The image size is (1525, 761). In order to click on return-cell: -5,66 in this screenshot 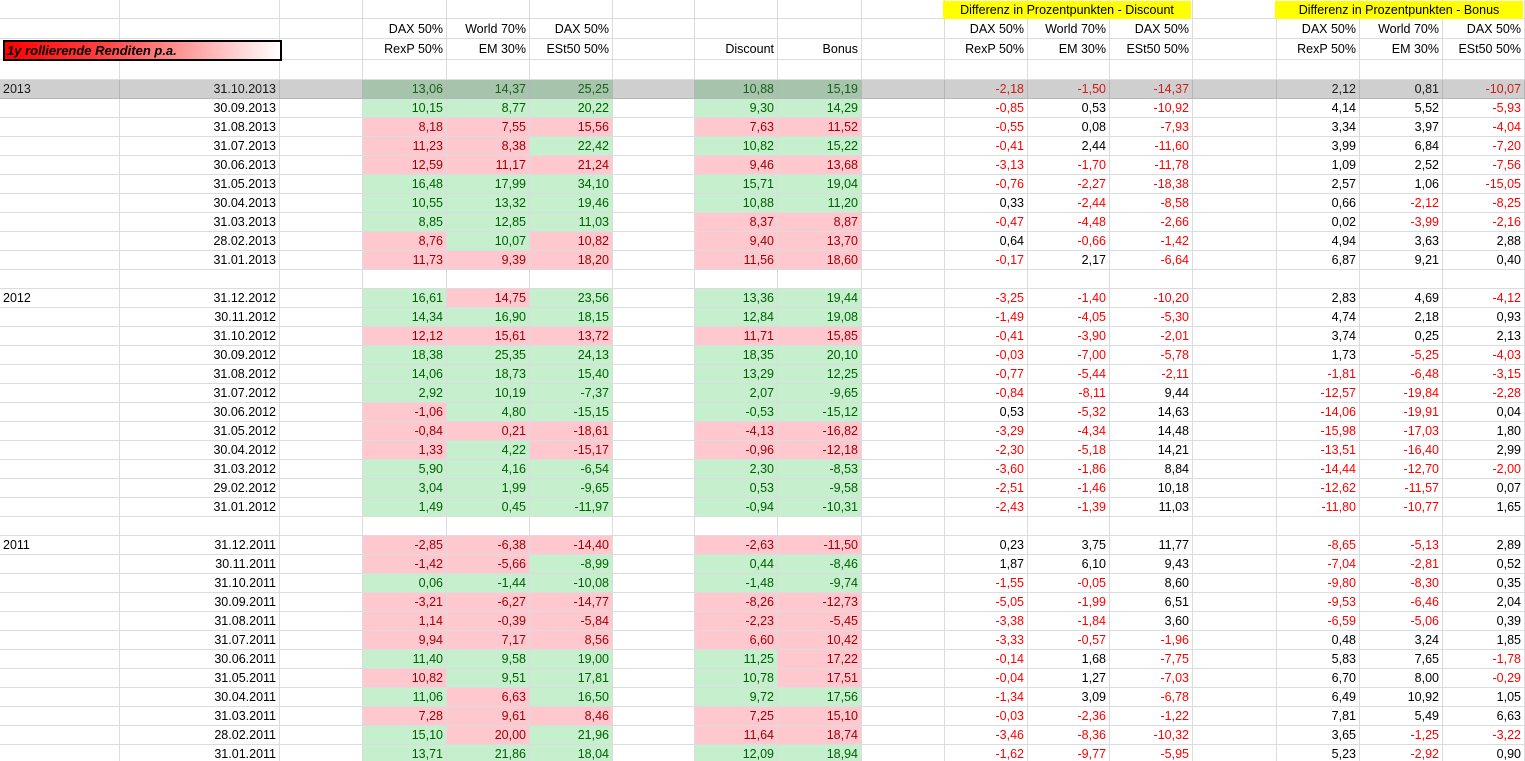, I will do `click(488, 564)`.